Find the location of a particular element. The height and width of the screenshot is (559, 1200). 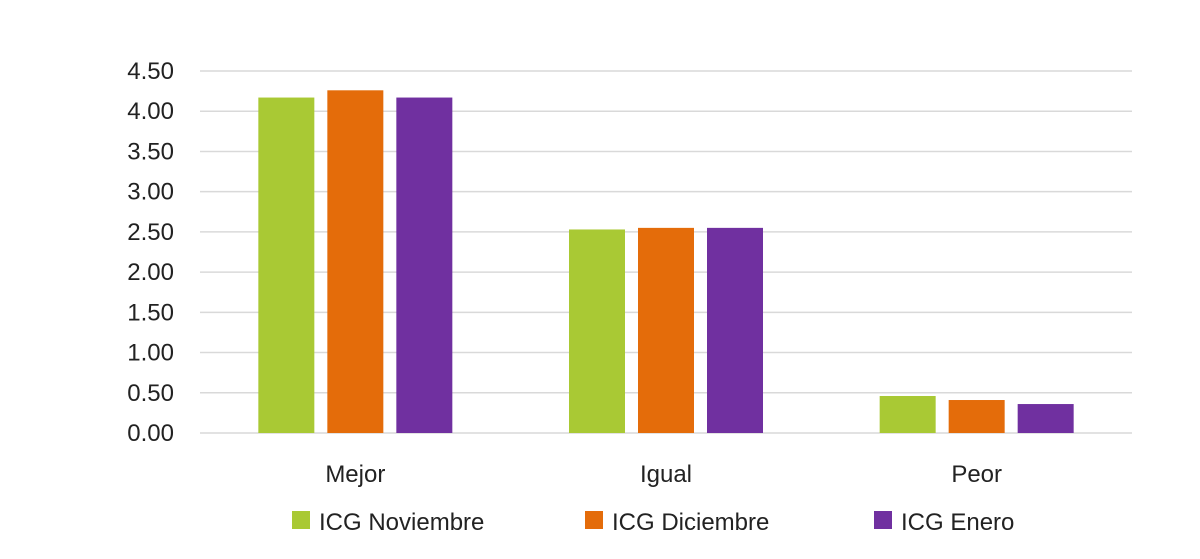

x-category-label: Peor is located at coordinates (976, 474).